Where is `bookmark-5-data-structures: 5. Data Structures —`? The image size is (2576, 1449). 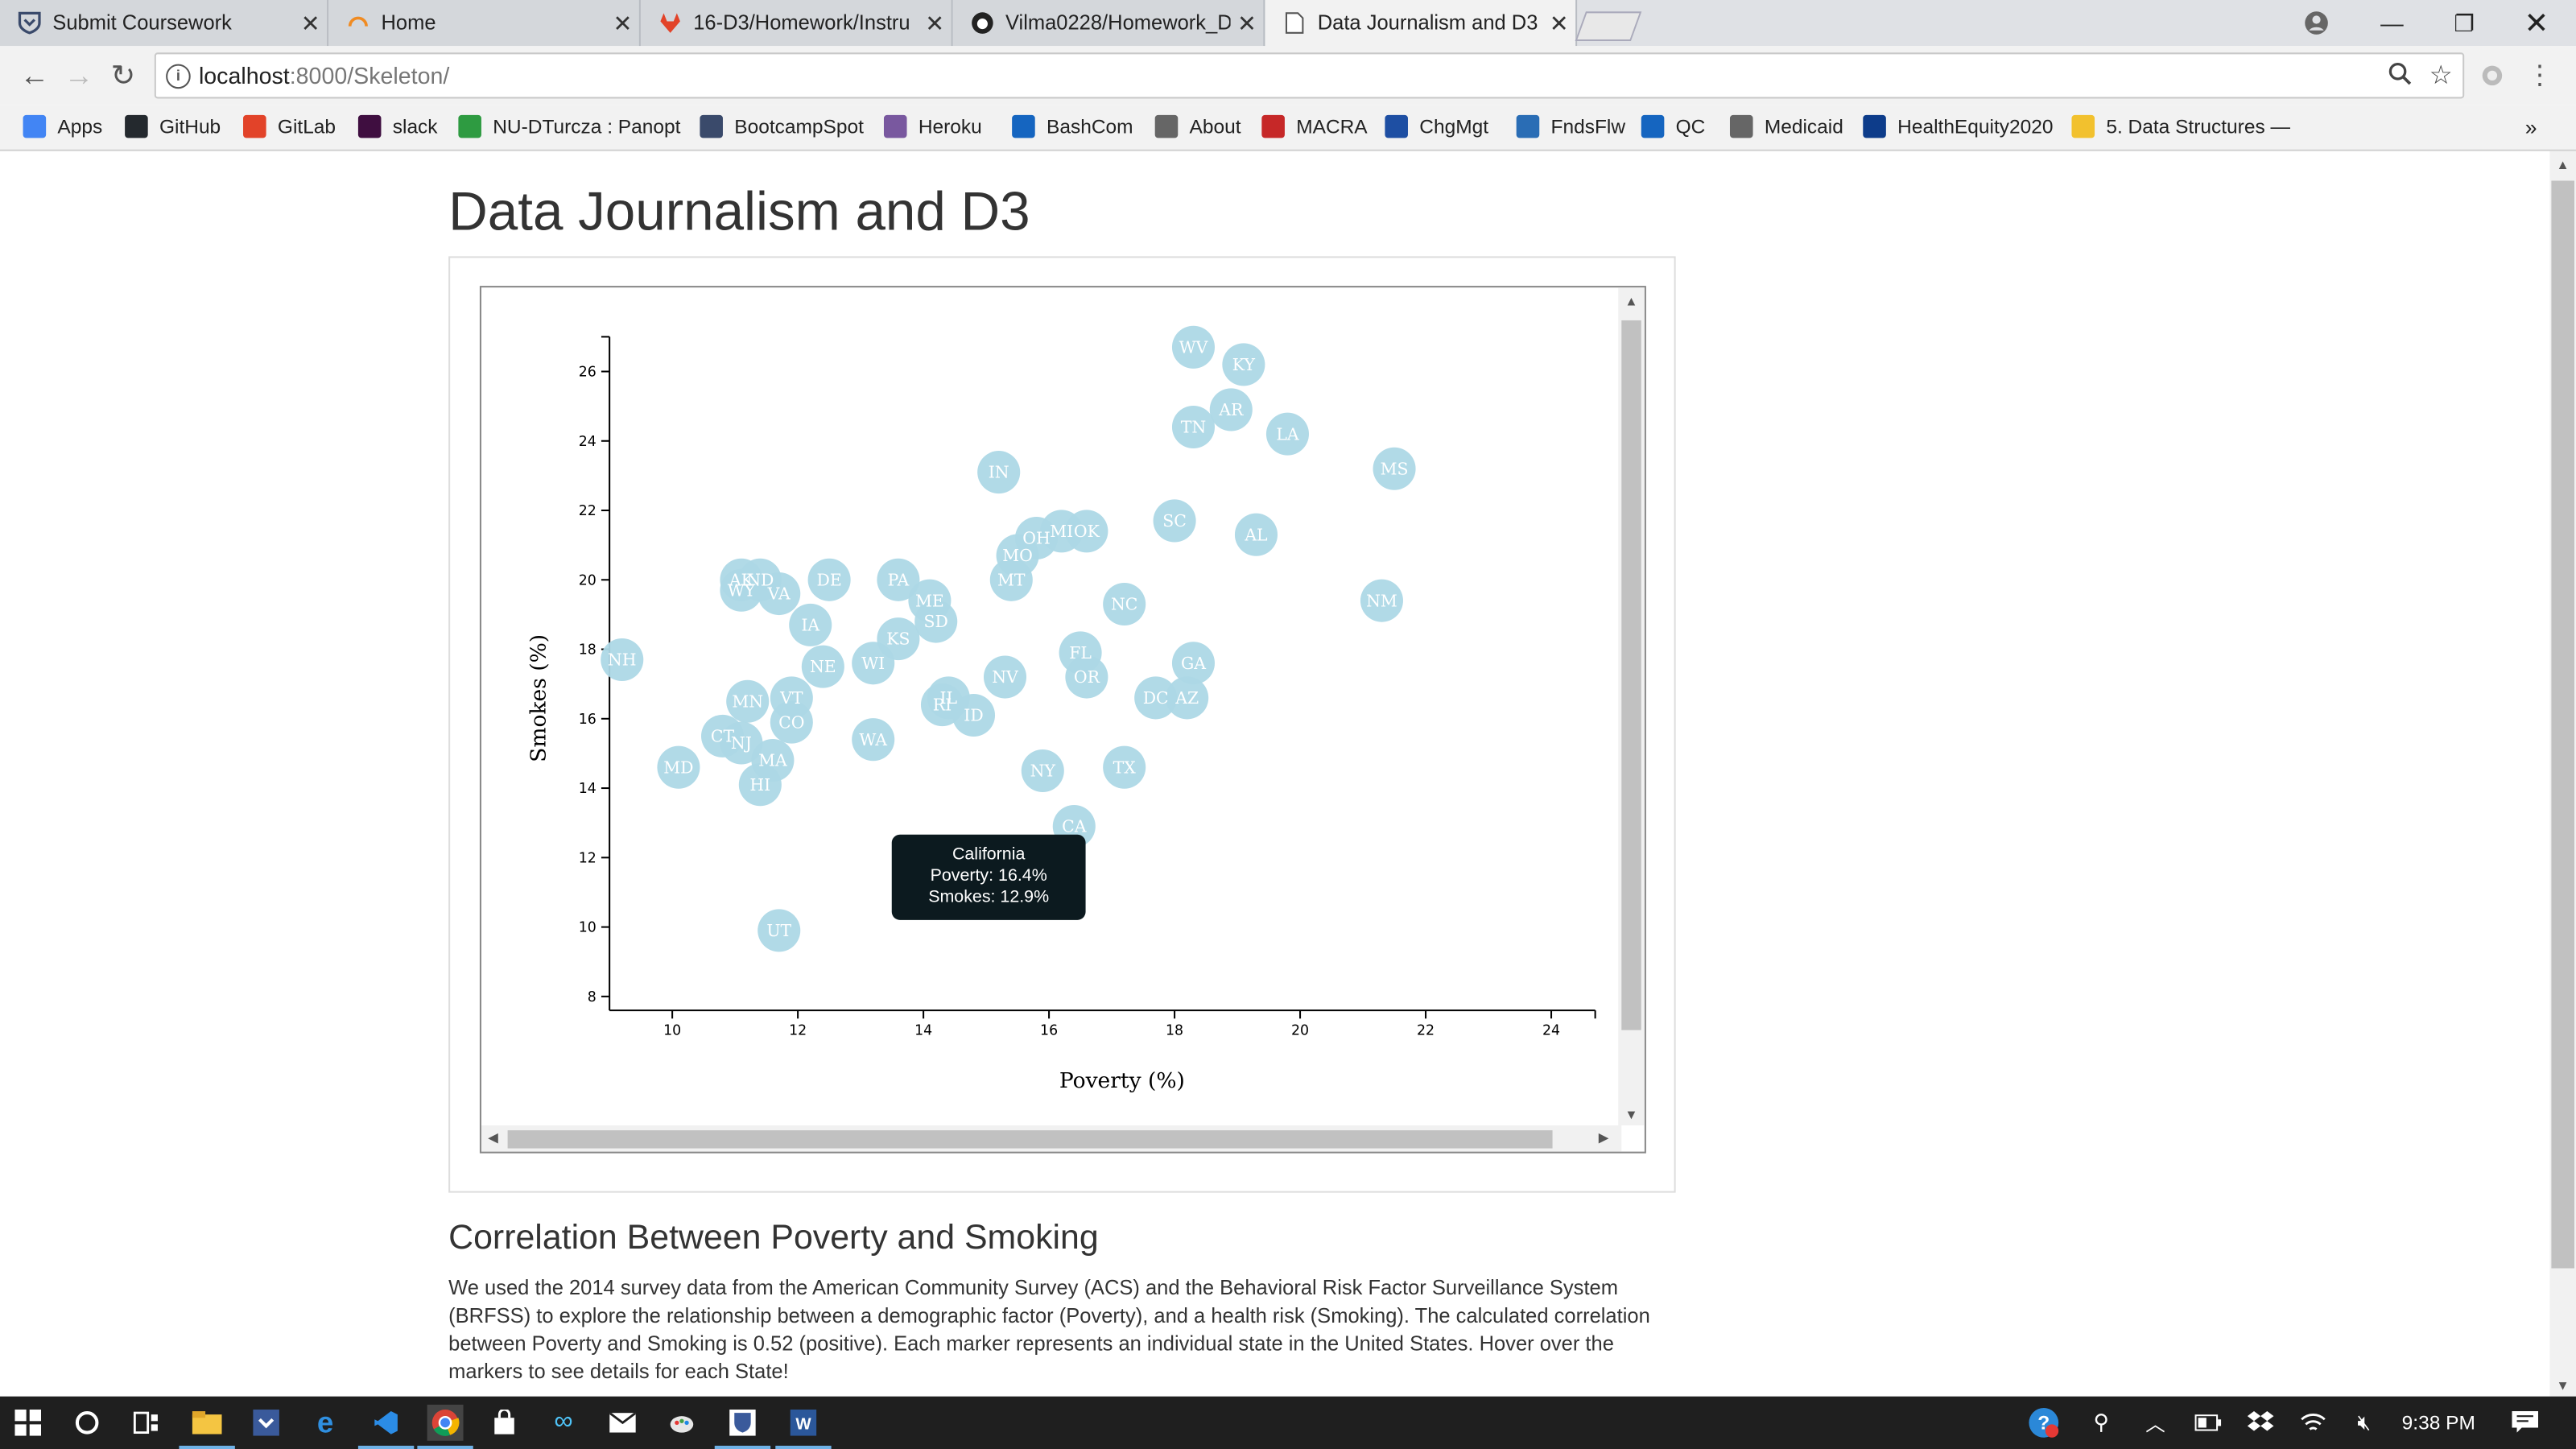 bookmark-5-data-structures: 5. Data Structures — is located at coordinates (2180, 126).